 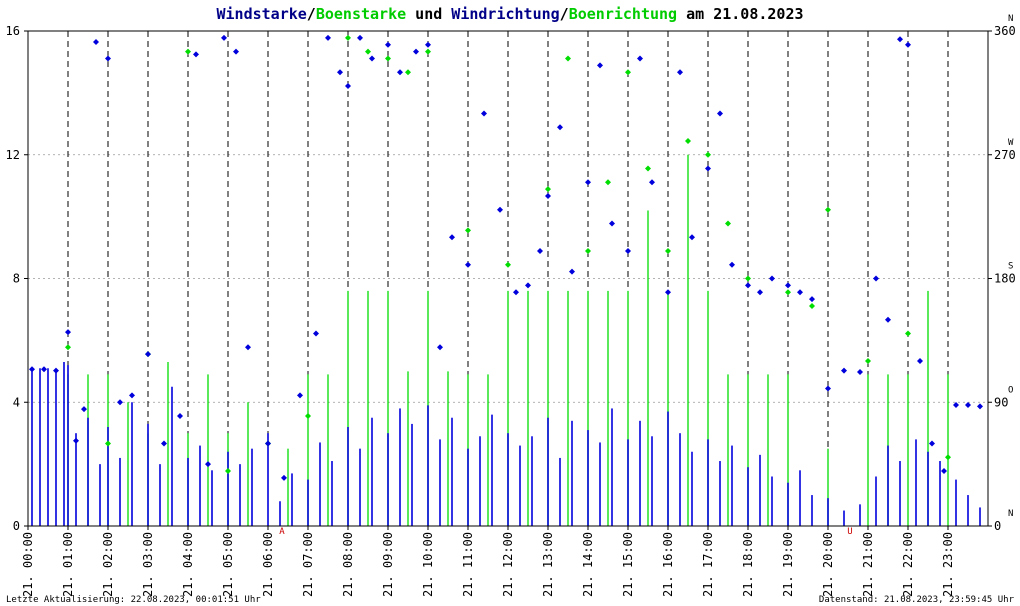 What do you see at coordinates (623, 14) in the screenshot?
I see `title-gust-direction: Boenrichtung` at bounding box center [623, 14].